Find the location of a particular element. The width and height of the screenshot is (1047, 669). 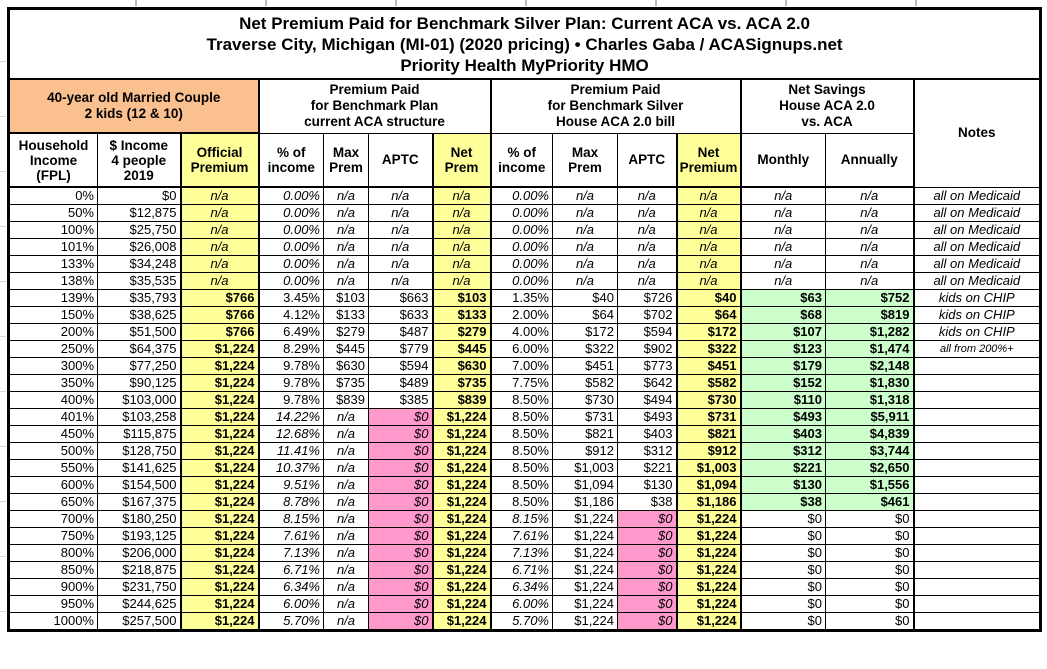

cell-fpl: 100% is located at coordinates (53, 230).